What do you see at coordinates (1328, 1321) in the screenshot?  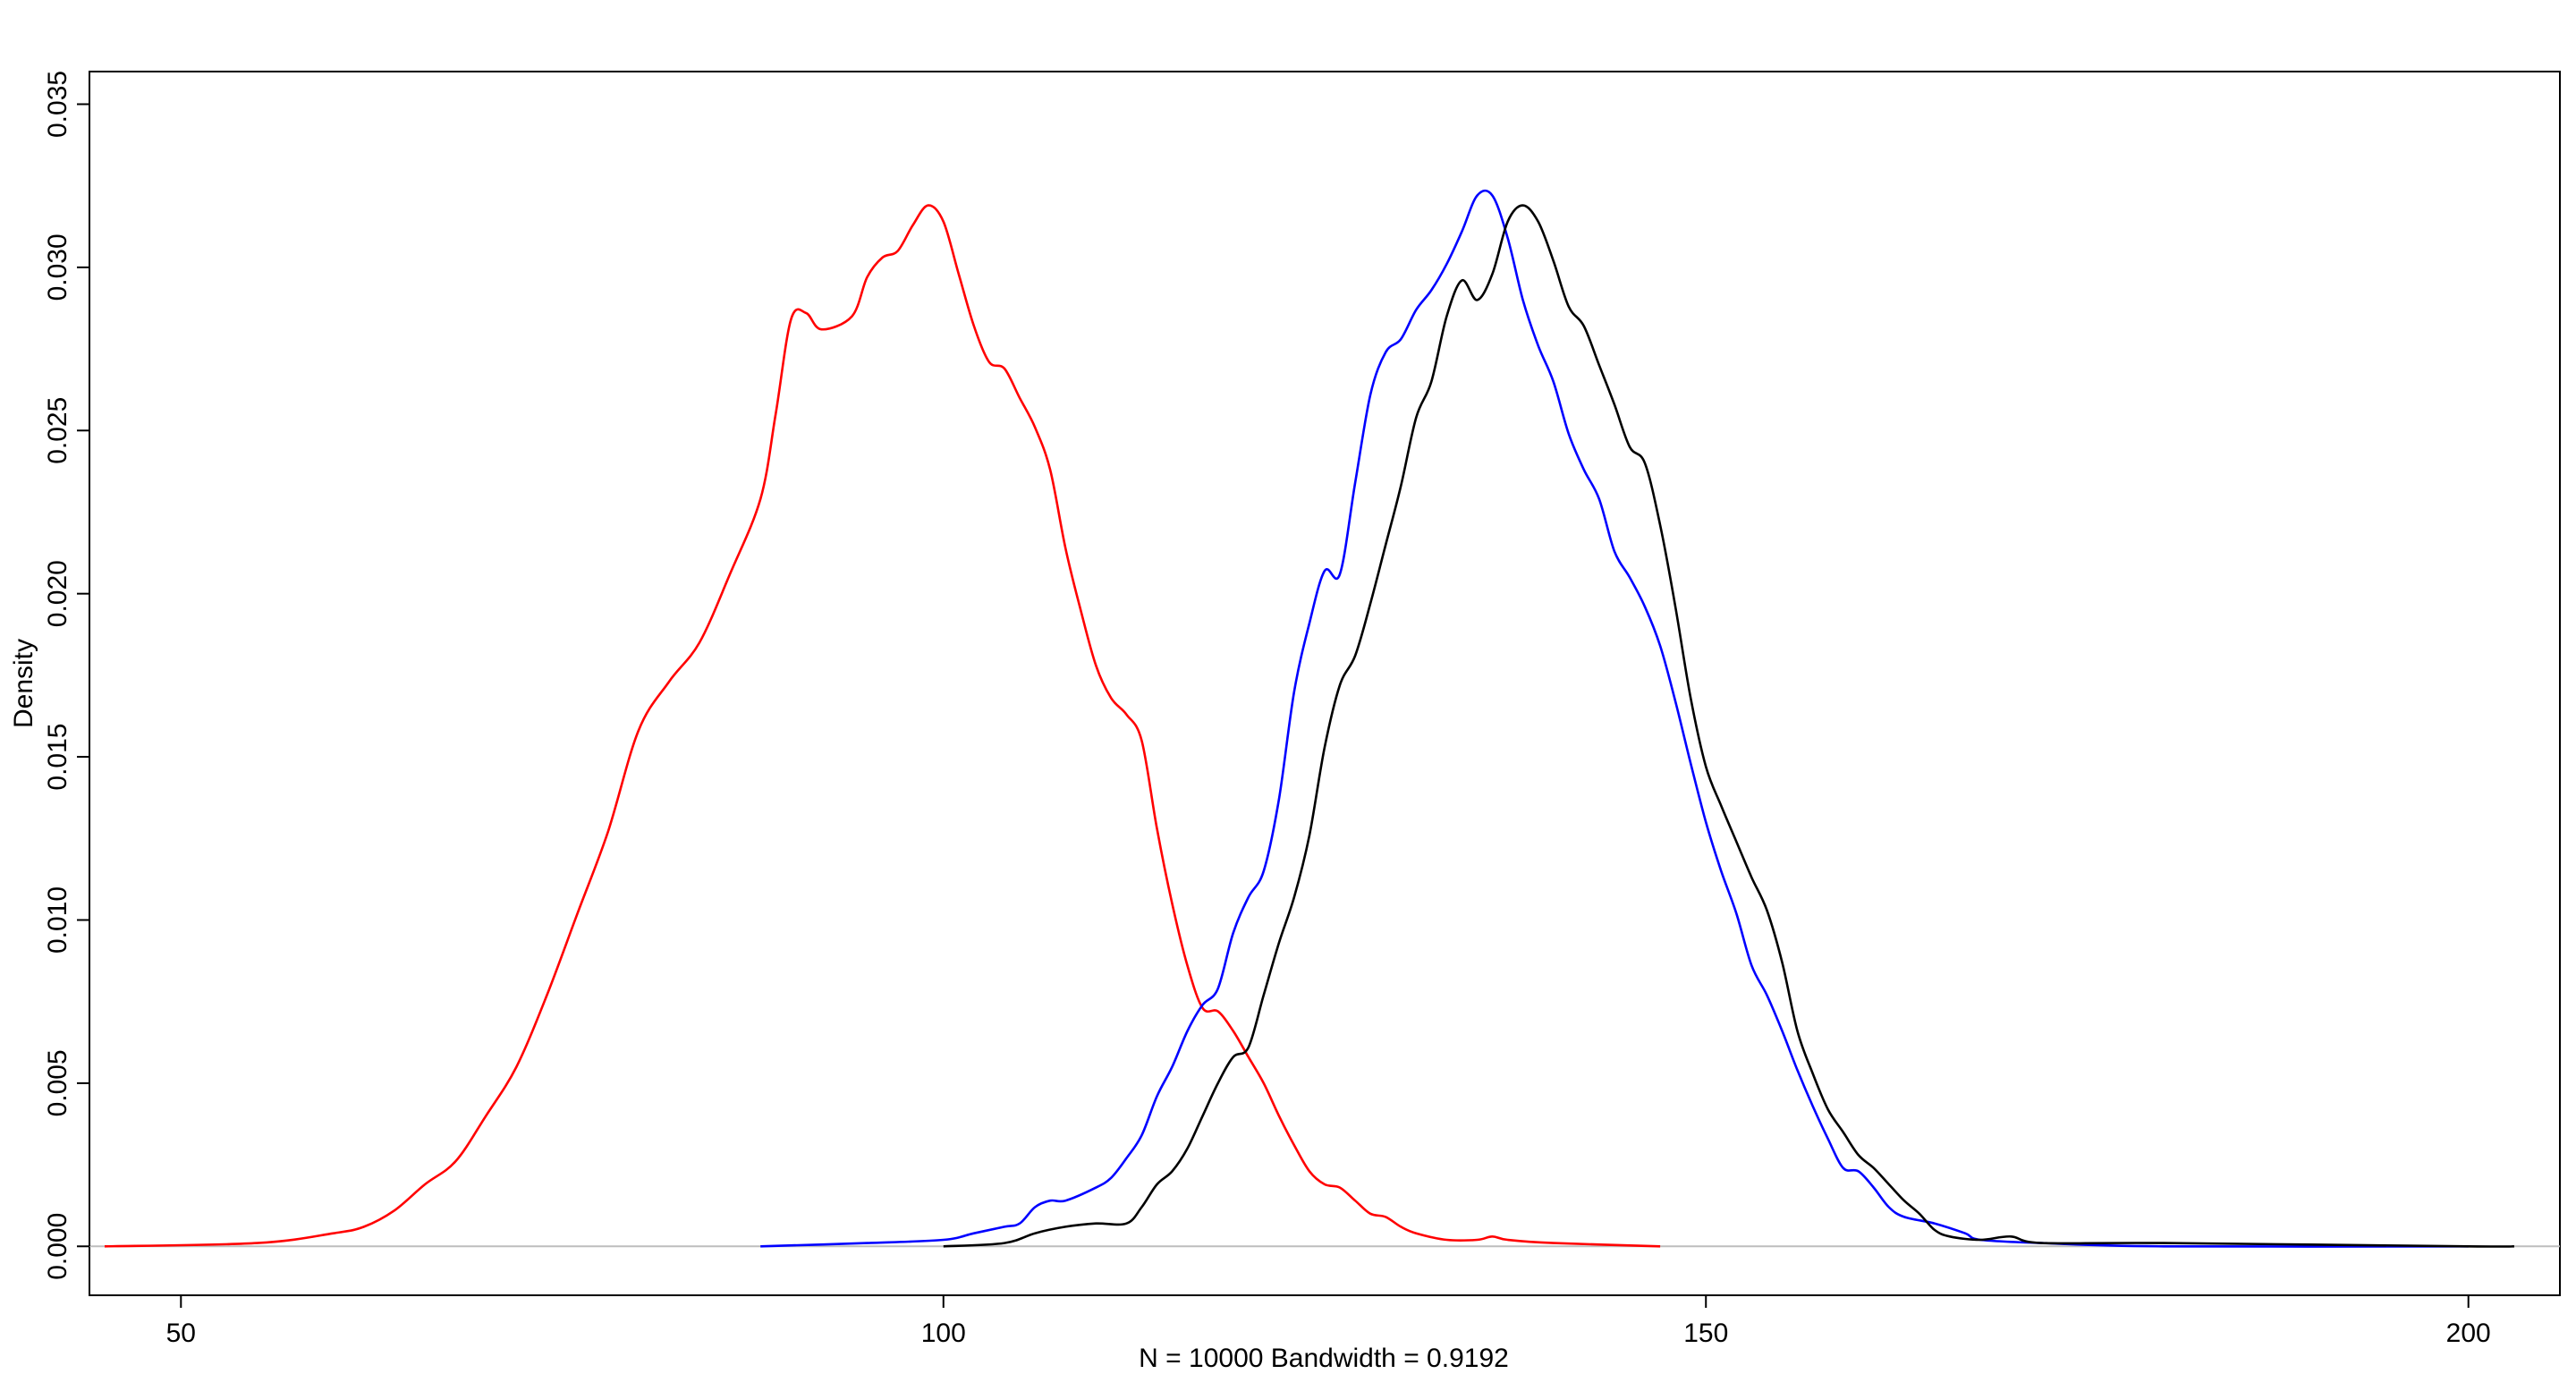 I see `x-axis: 50 100 150 200` at bounding box center [1328, 1321].